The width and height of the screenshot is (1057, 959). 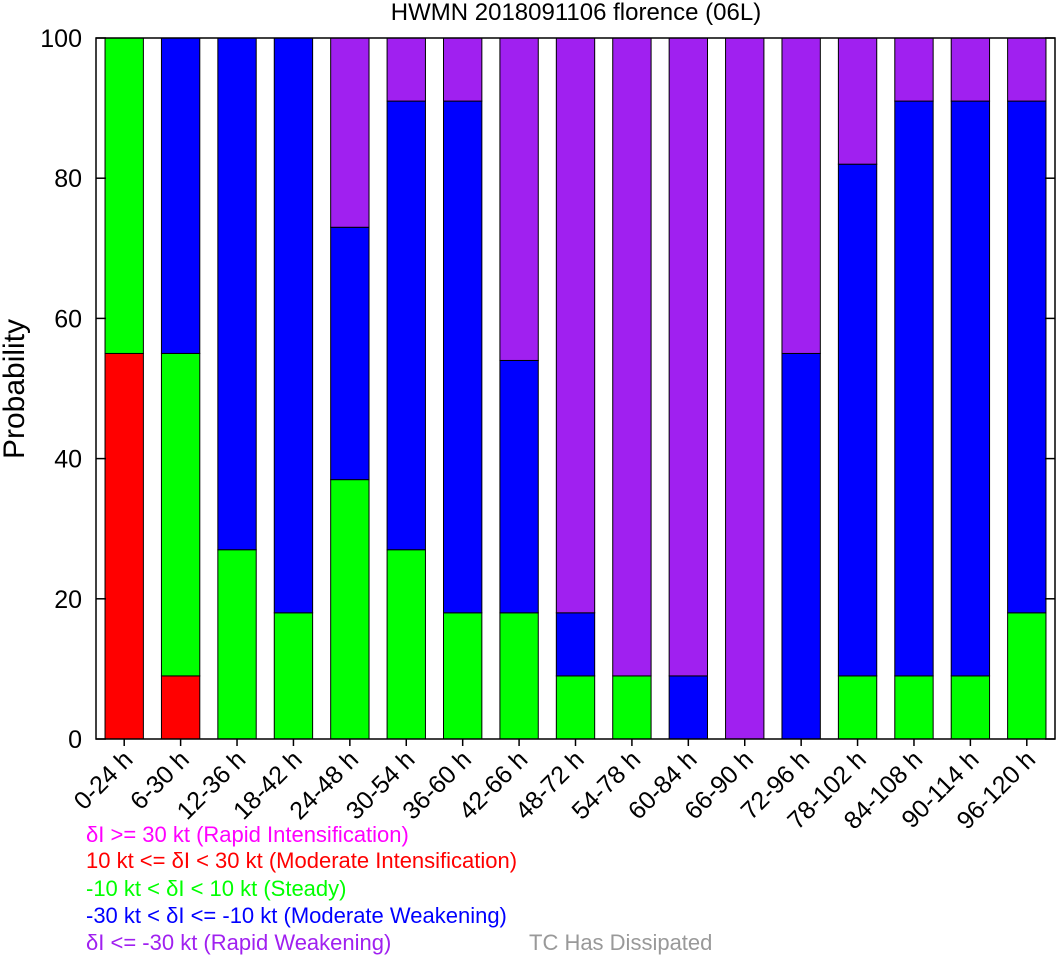 What do you see at coordinates (247, 834) in the screenshot?
I see `legend-rapid-intensification: δI >= 30 kt (Rapid Intensification)` at bounding box center [247, 834].